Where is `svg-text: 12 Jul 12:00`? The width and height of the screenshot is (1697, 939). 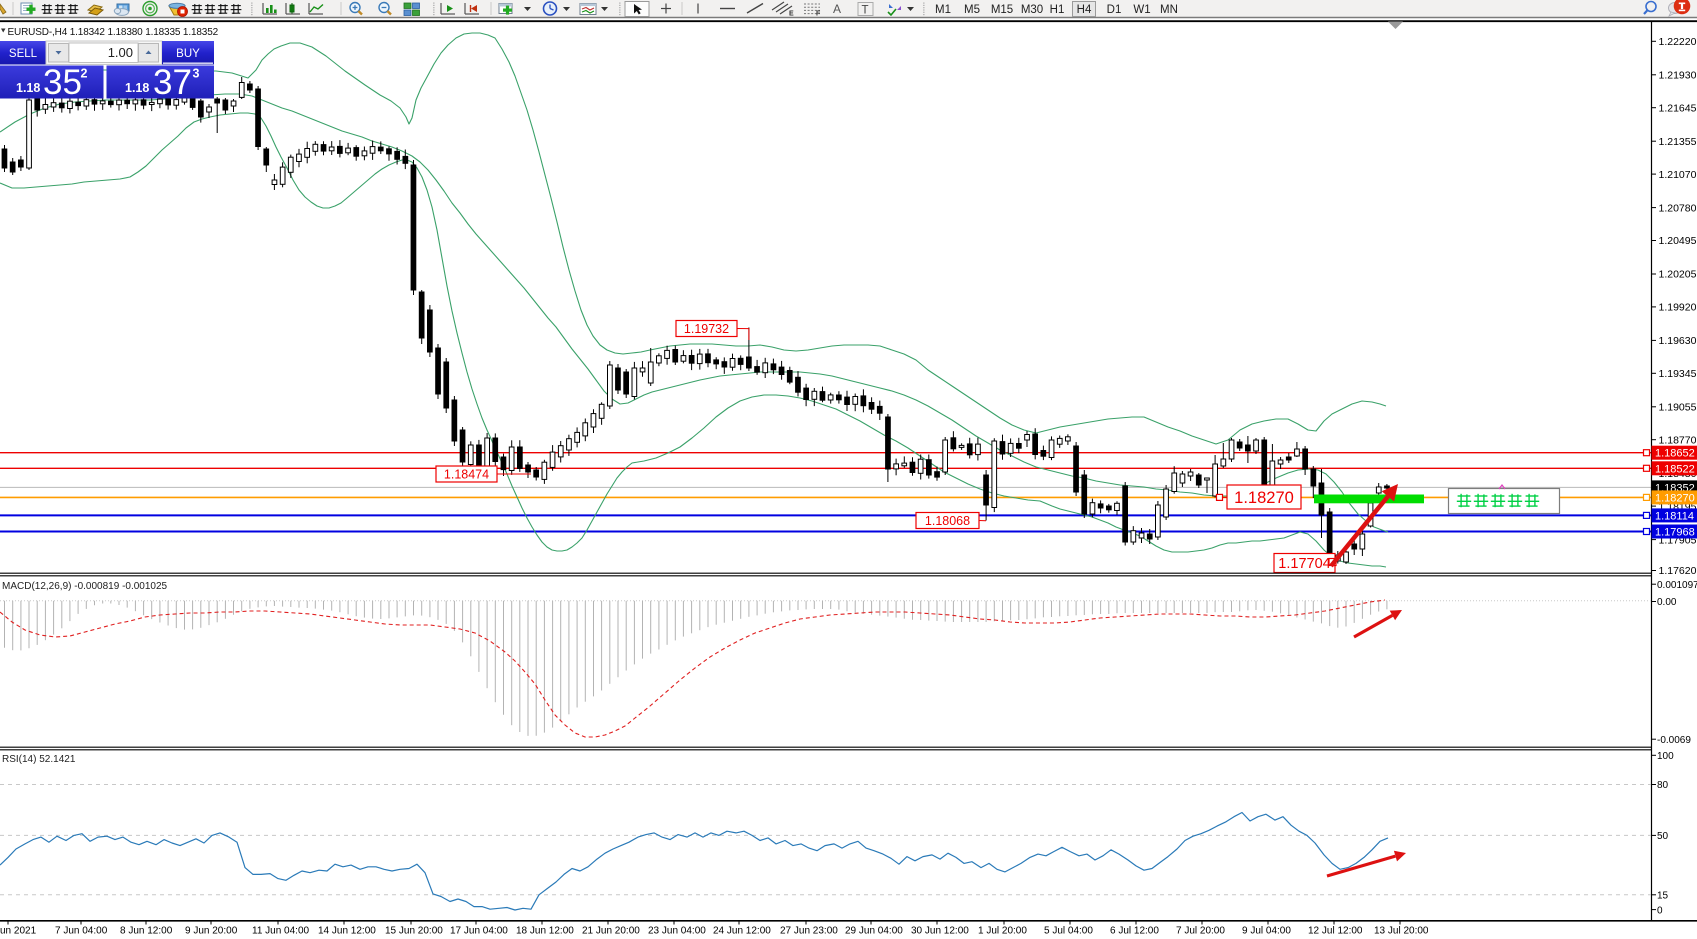
svg-text: 12 Jul 12:00 is located at coordinates (1335, 931).